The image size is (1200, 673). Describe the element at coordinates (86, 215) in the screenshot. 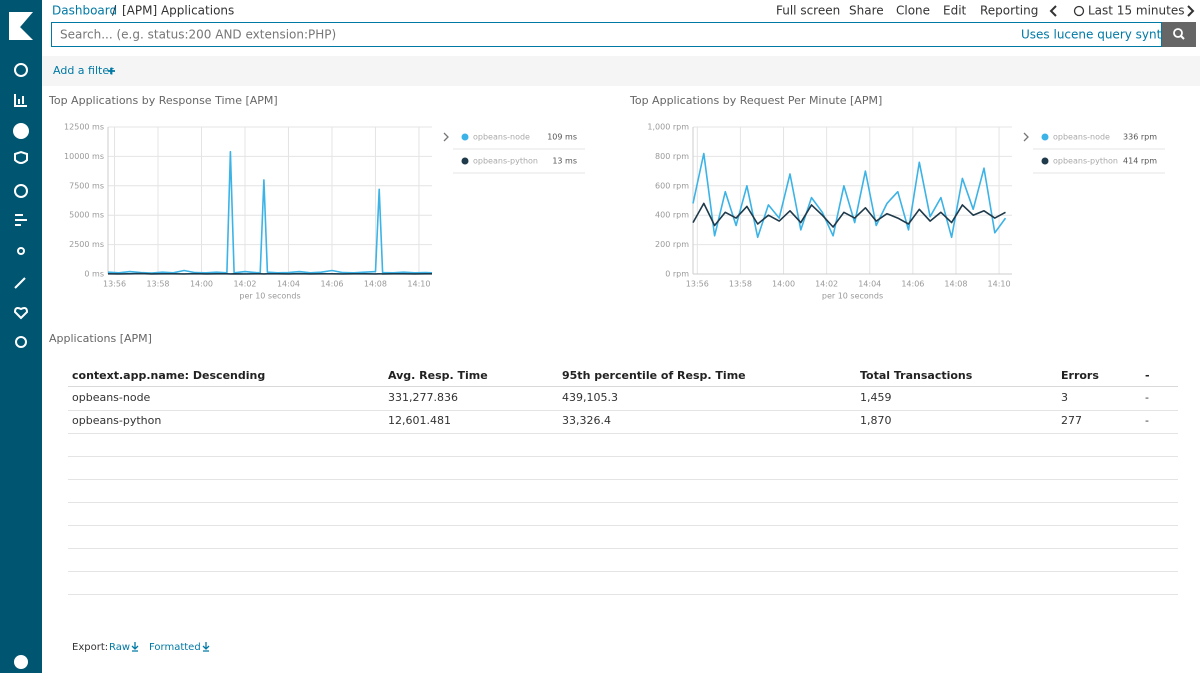

I see `y-tick-label: 5000 ms` at that location.